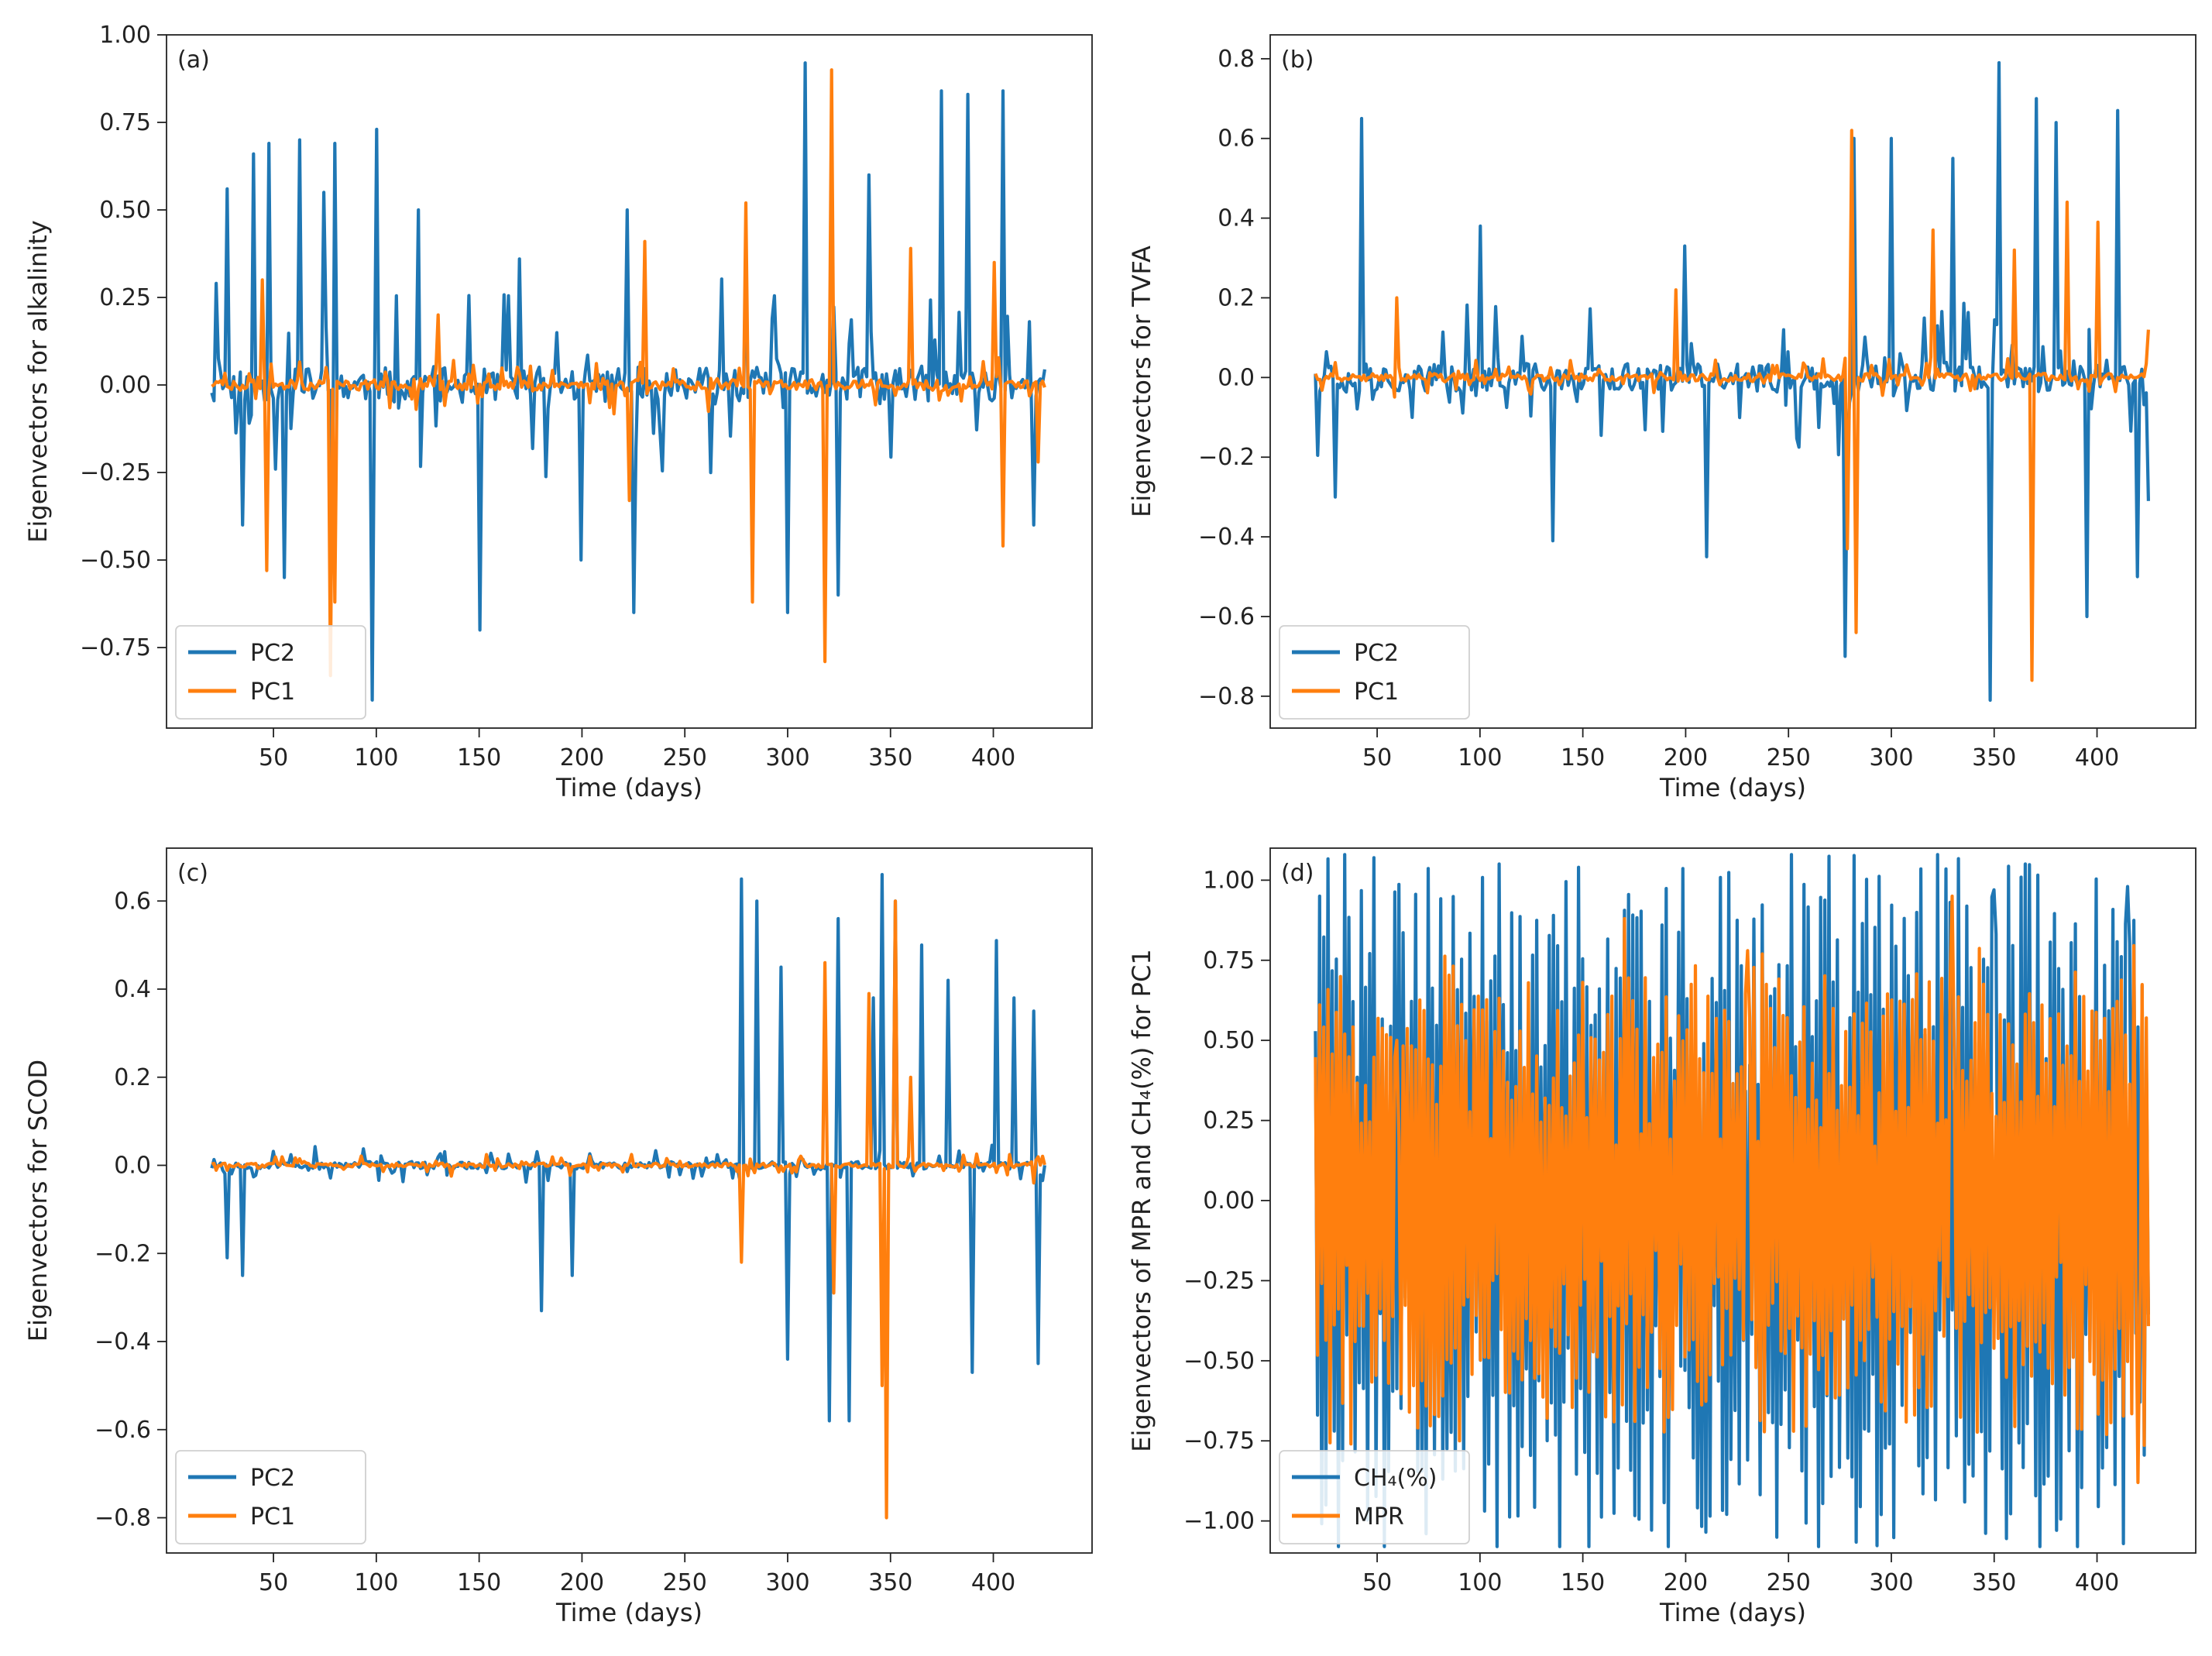 The width and height of the screenshot is (2212, 1656). Describe the element at coordinates (1236, 219) in the screenshot. I see `y-tick-label: 0.4` at that location.